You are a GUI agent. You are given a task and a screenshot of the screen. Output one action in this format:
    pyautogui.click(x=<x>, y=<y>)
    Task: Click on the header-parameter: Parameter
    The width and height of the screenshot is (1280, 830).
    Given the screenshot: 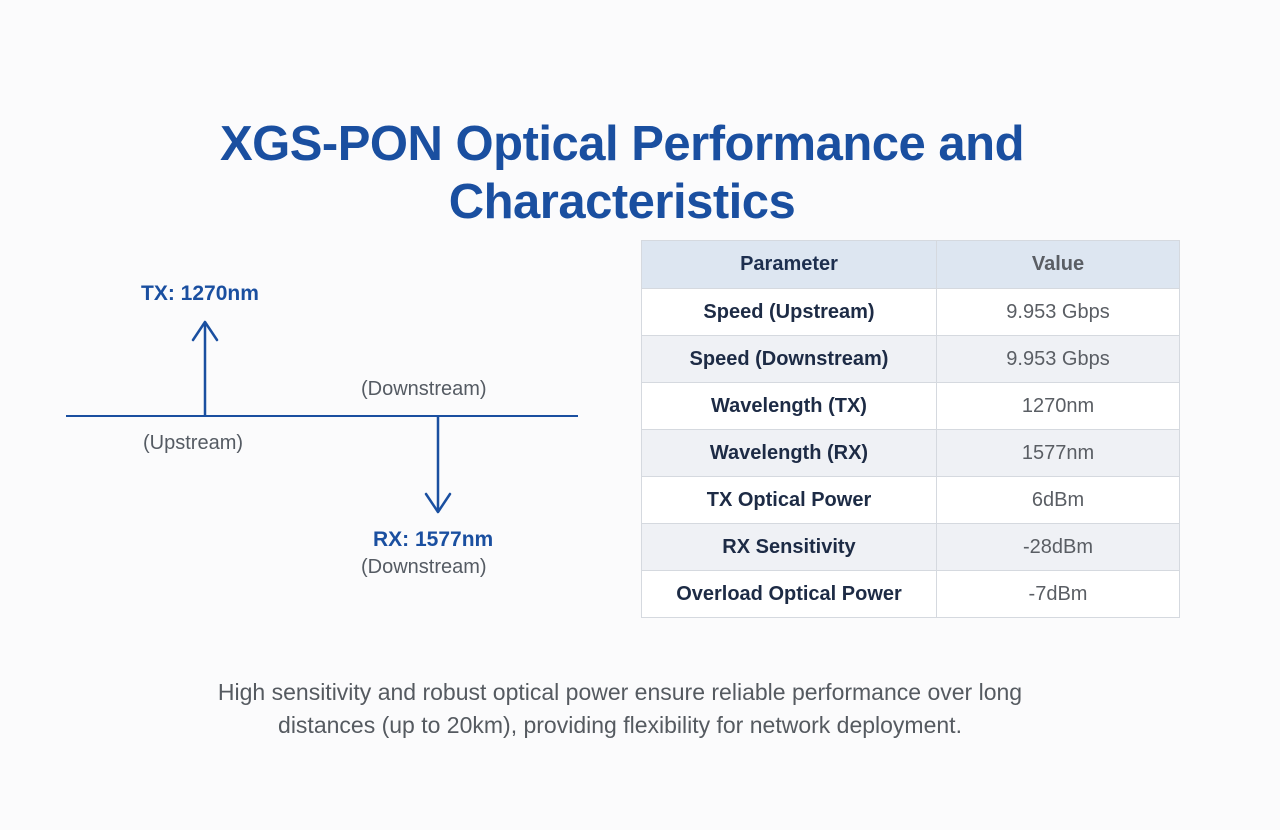 What is the action you would take?
    pyautogui.click(x=789, y=264)
    